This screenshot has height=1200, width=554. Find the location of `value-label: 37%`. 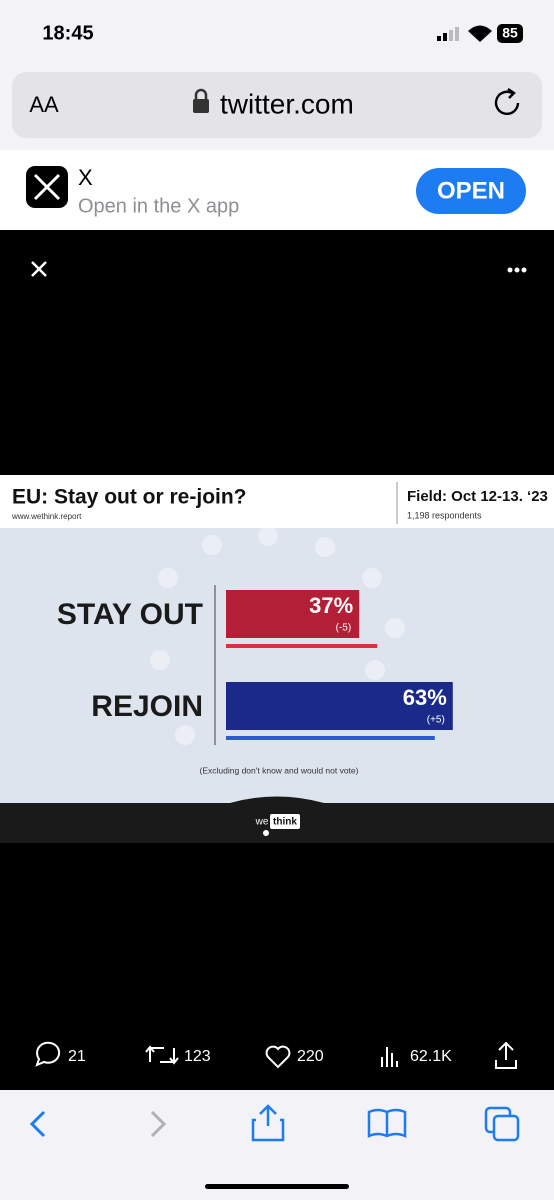

value-label: 37% is located at coordinates (331, 605).